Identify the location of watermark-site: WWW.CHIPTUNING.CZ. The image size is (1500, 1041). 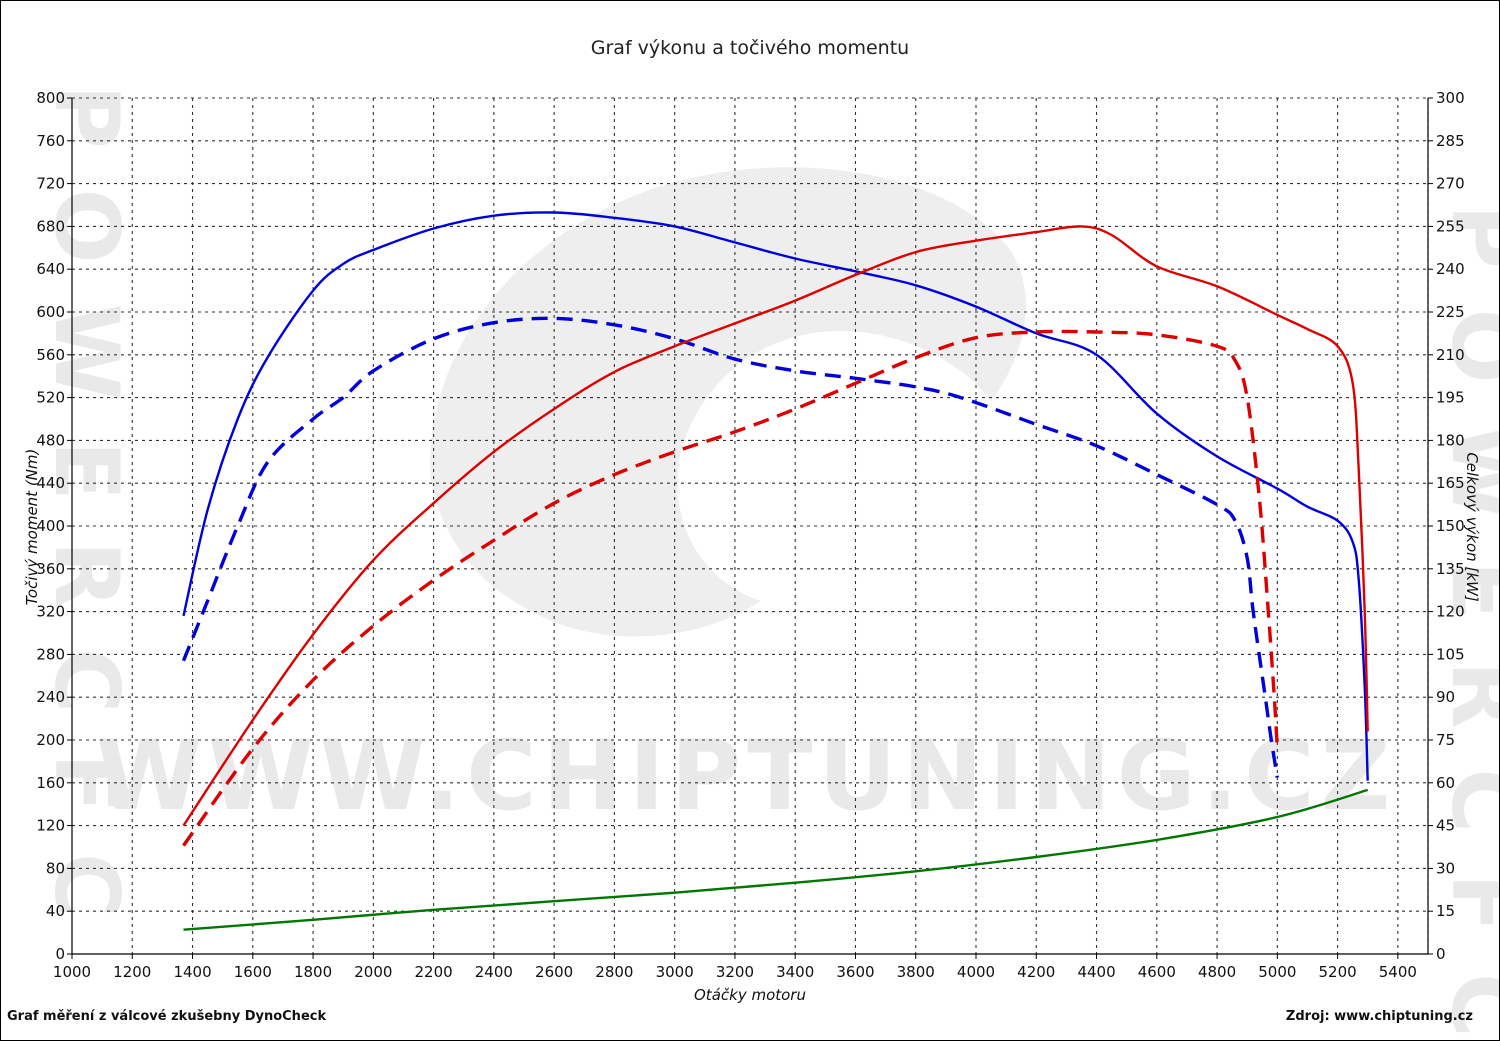
(746, 776).